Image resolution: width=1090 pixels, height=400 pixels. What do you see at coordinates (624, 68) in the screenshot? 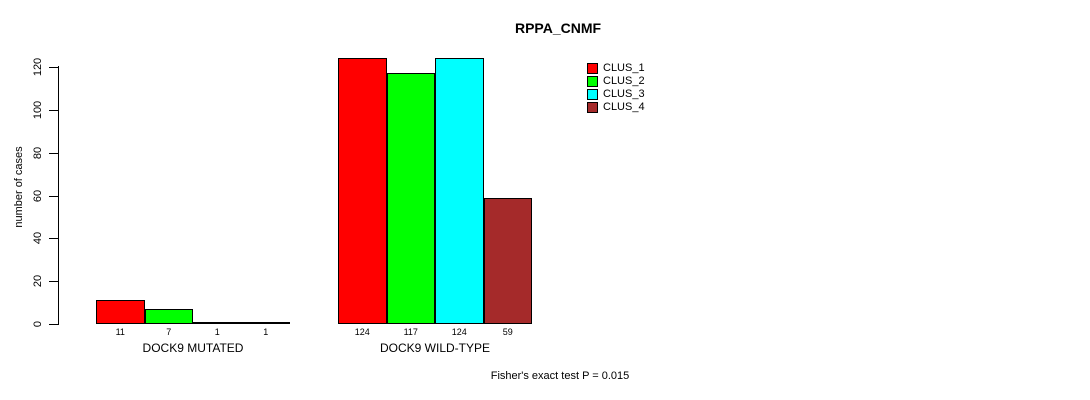
I see `legend-label: CLUS_1` at bounding box center [624, 68].